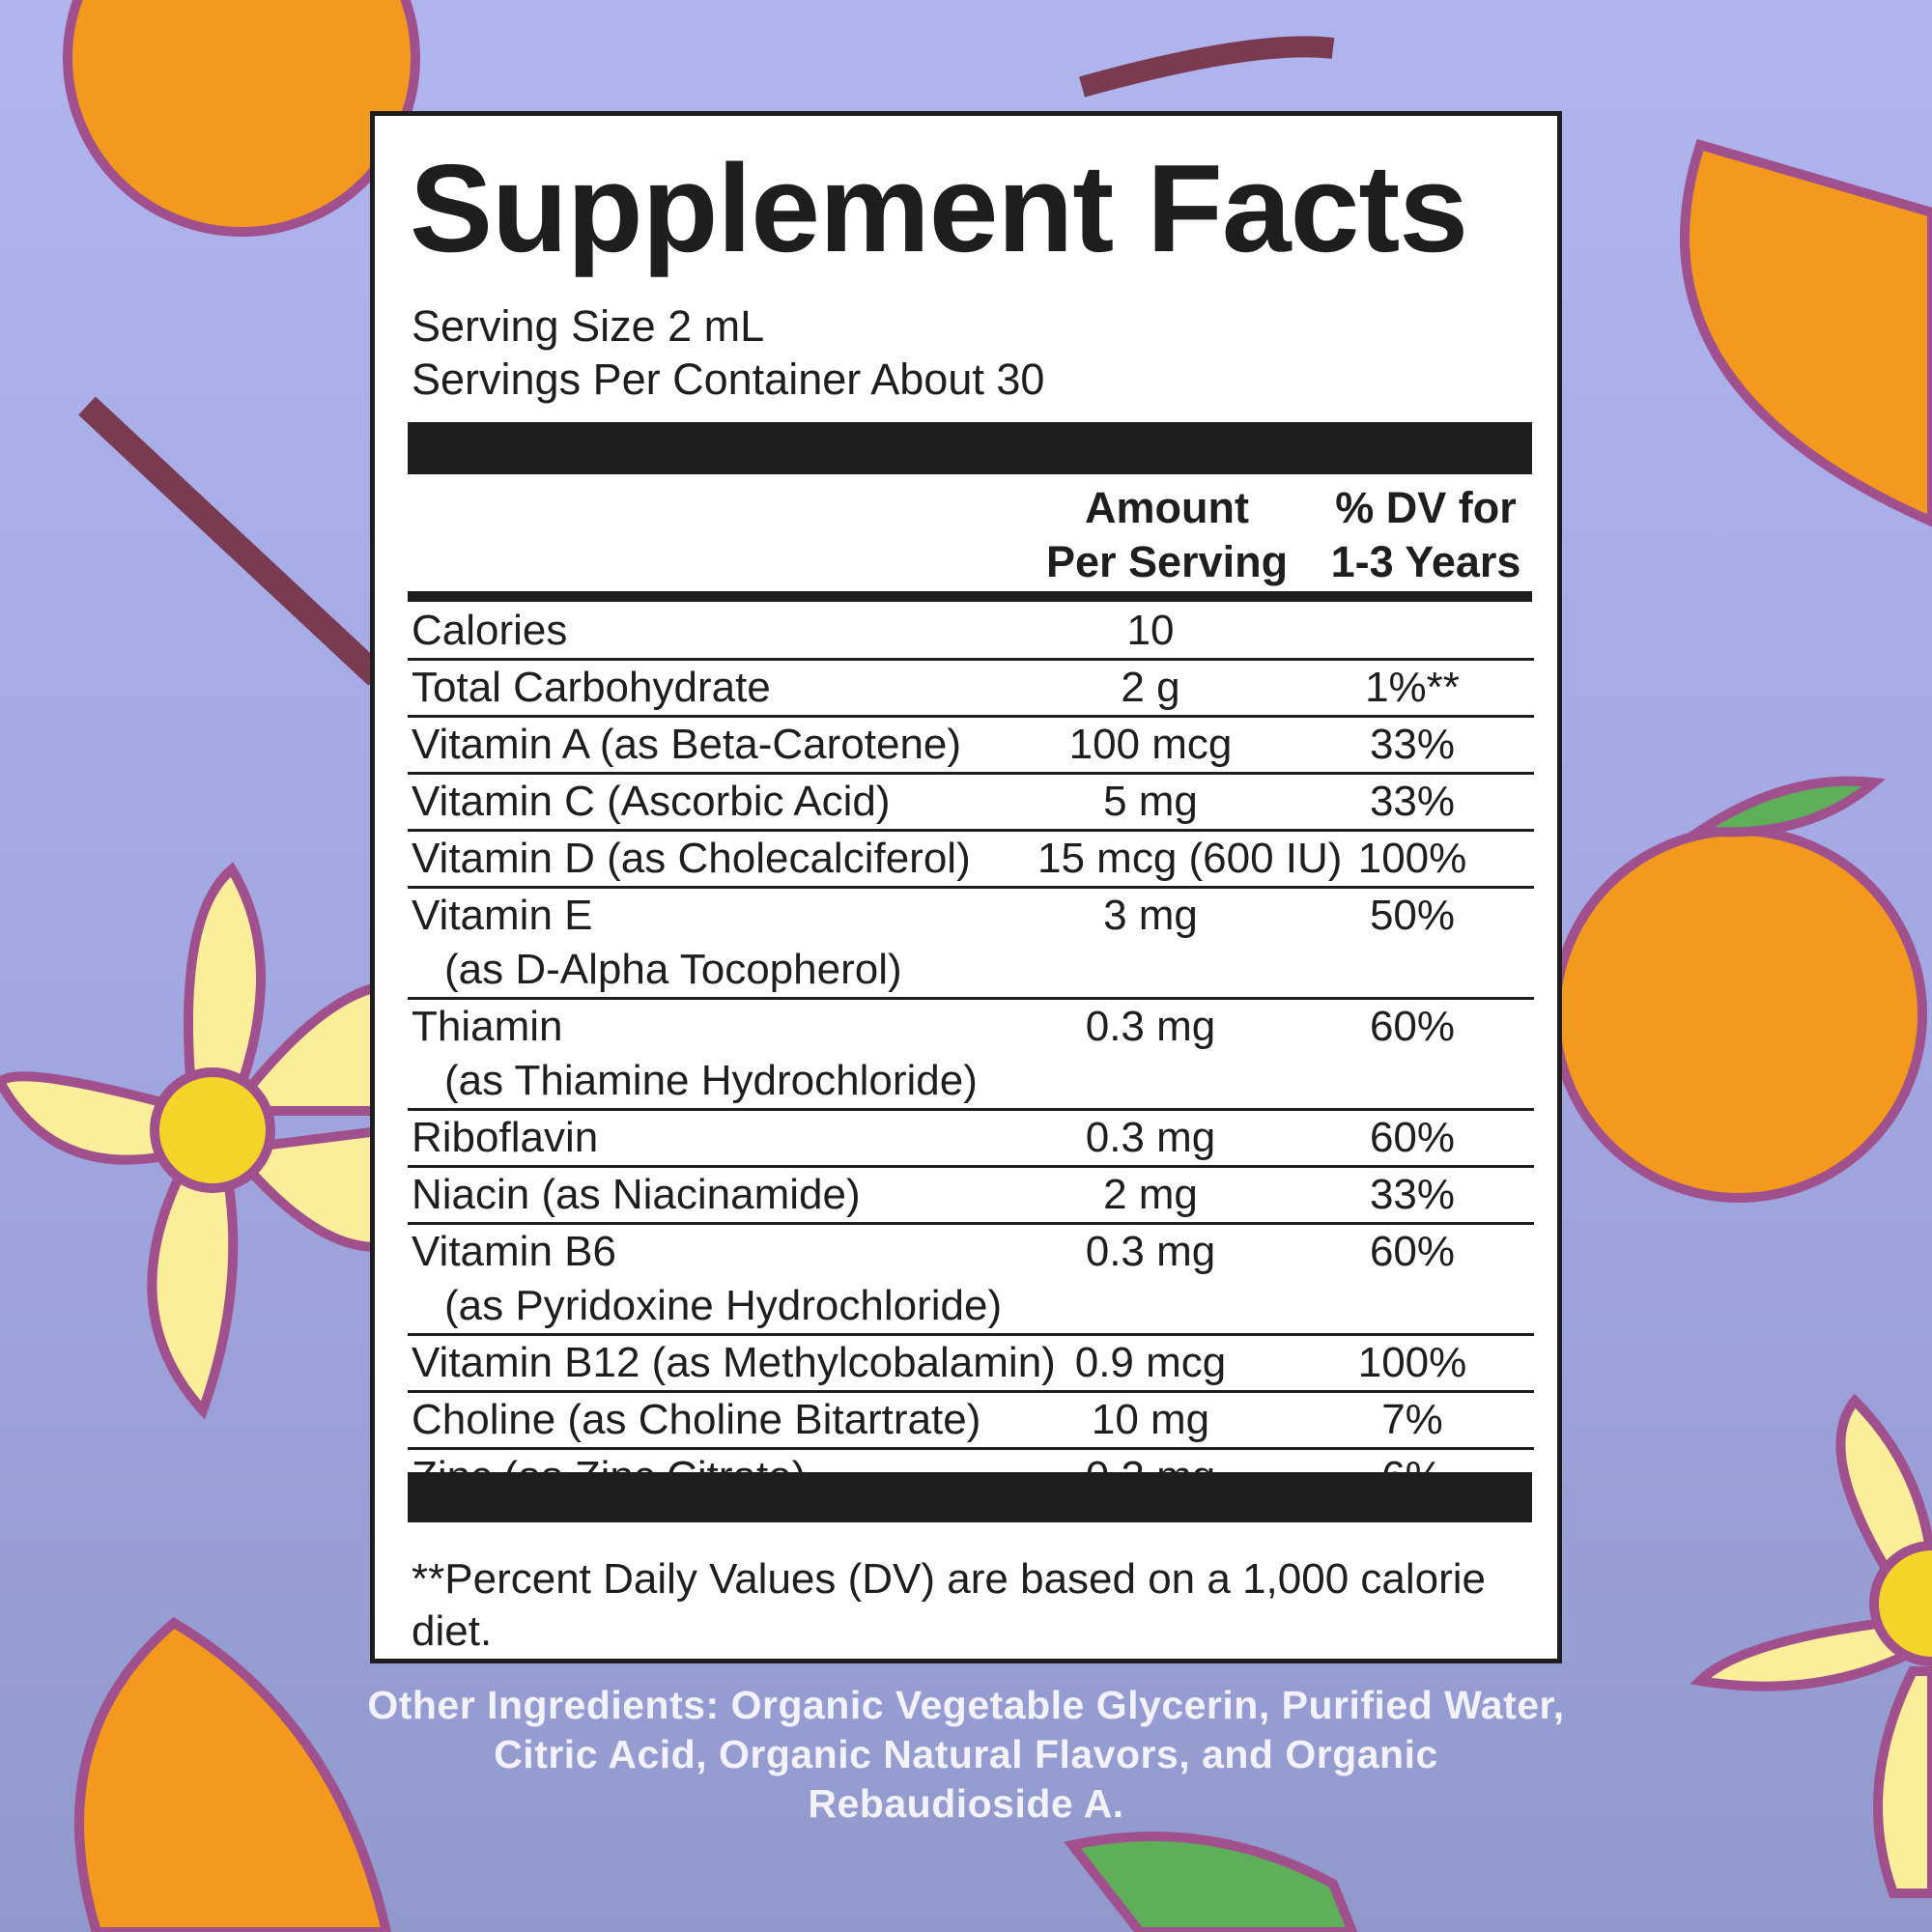 This screenshot has height=1932, width=1932. Describe the element at coordinates (487, 1026) in the screenshot. I see `nutrient-name: Thiamin` at that location.